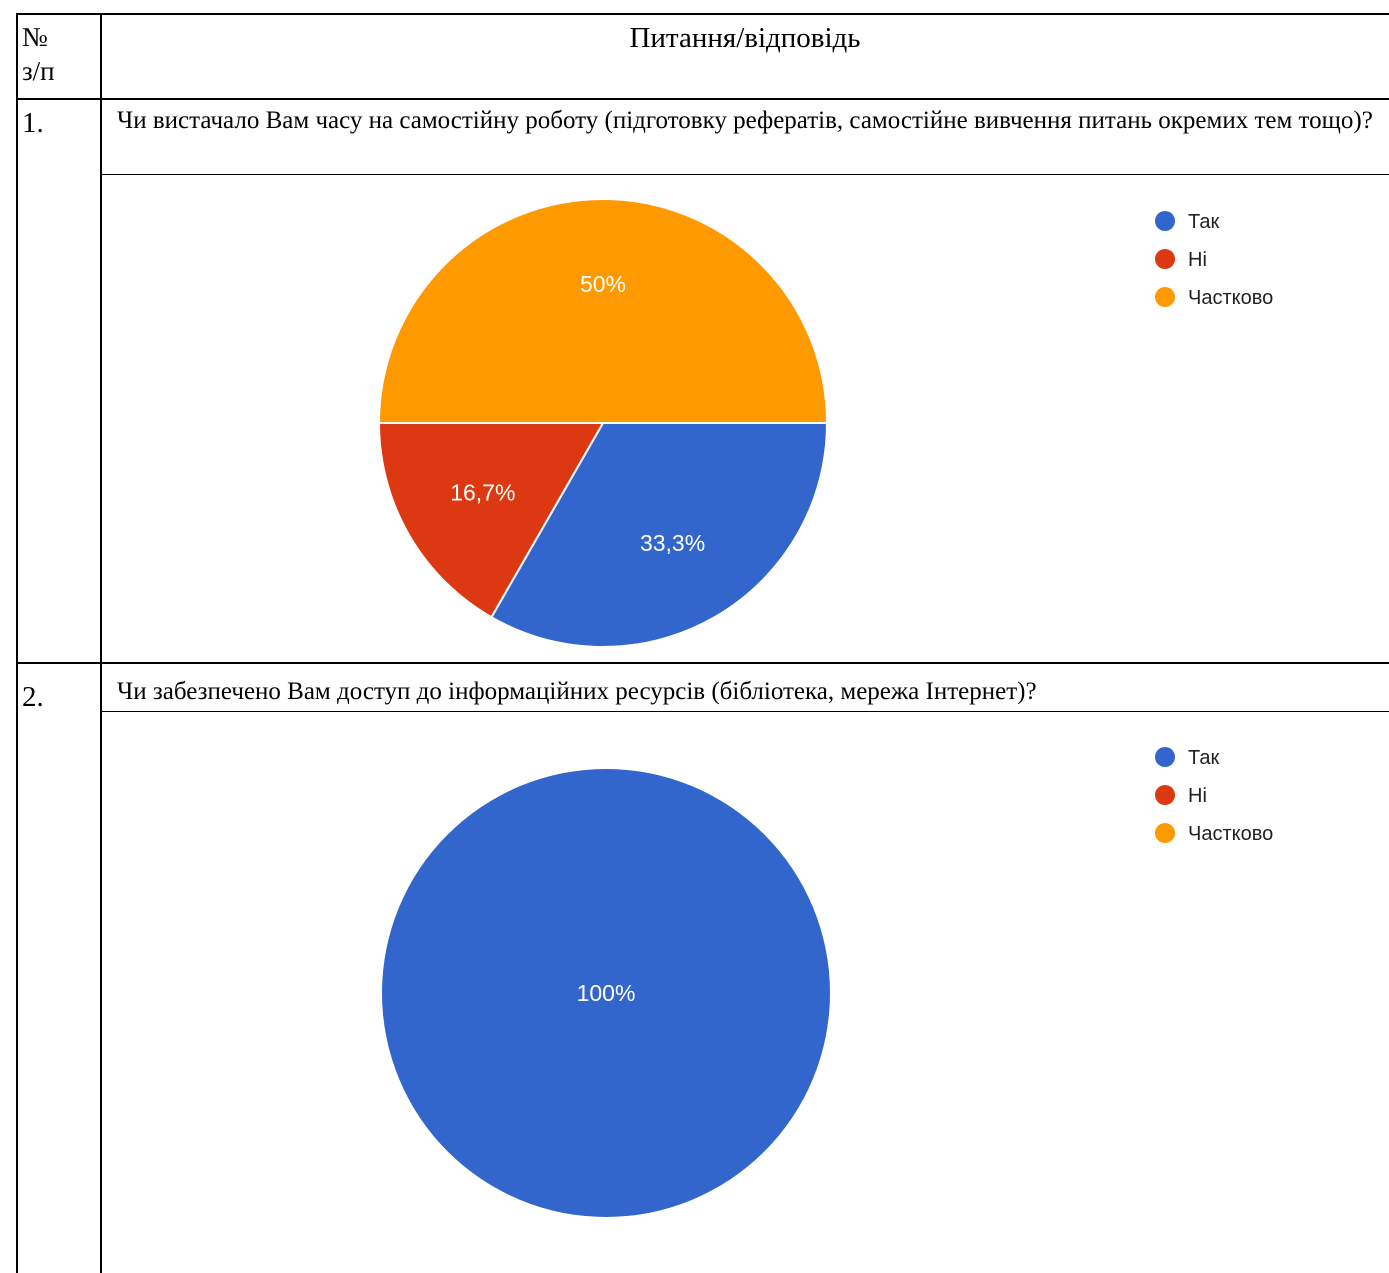  I want to click on question-column-header: Питання/відповідь, so click(745, 38).